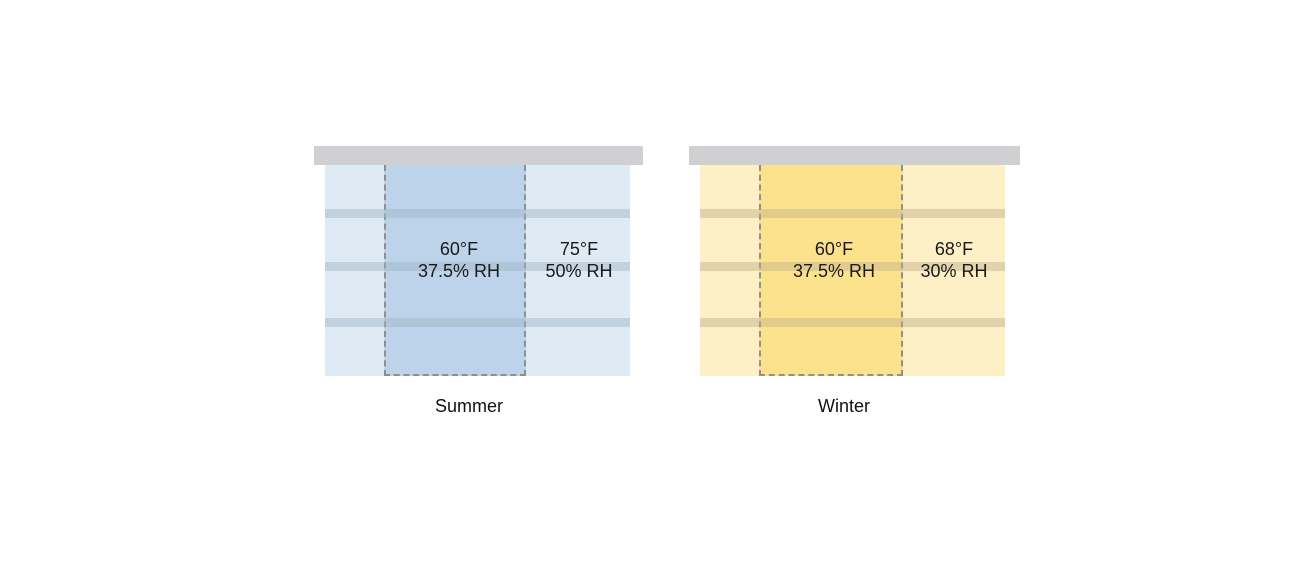  I want to click on caption: Winter, so click(843, 406).